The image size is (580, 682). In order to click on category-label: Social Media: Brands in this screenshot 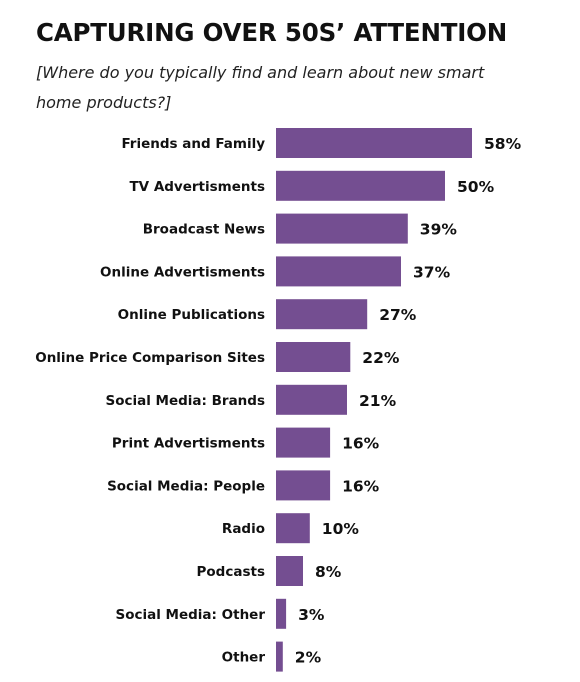, I will do `click(185, 401)`.